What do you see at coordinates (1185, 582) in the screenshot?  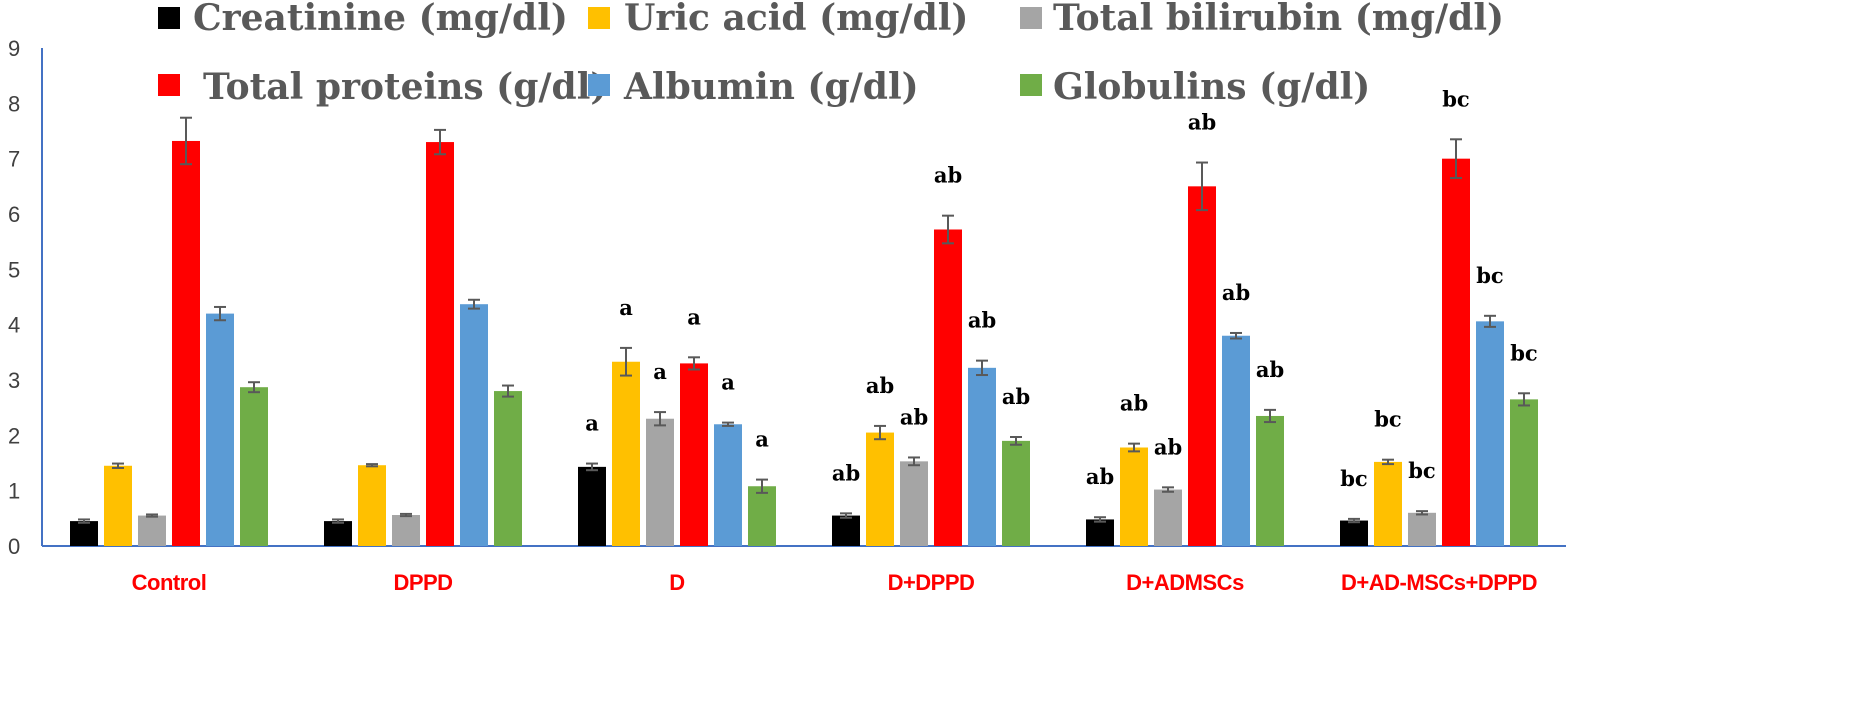 I see `x-category-label: D+ADMSCs` at bounding box center [1185, 582].